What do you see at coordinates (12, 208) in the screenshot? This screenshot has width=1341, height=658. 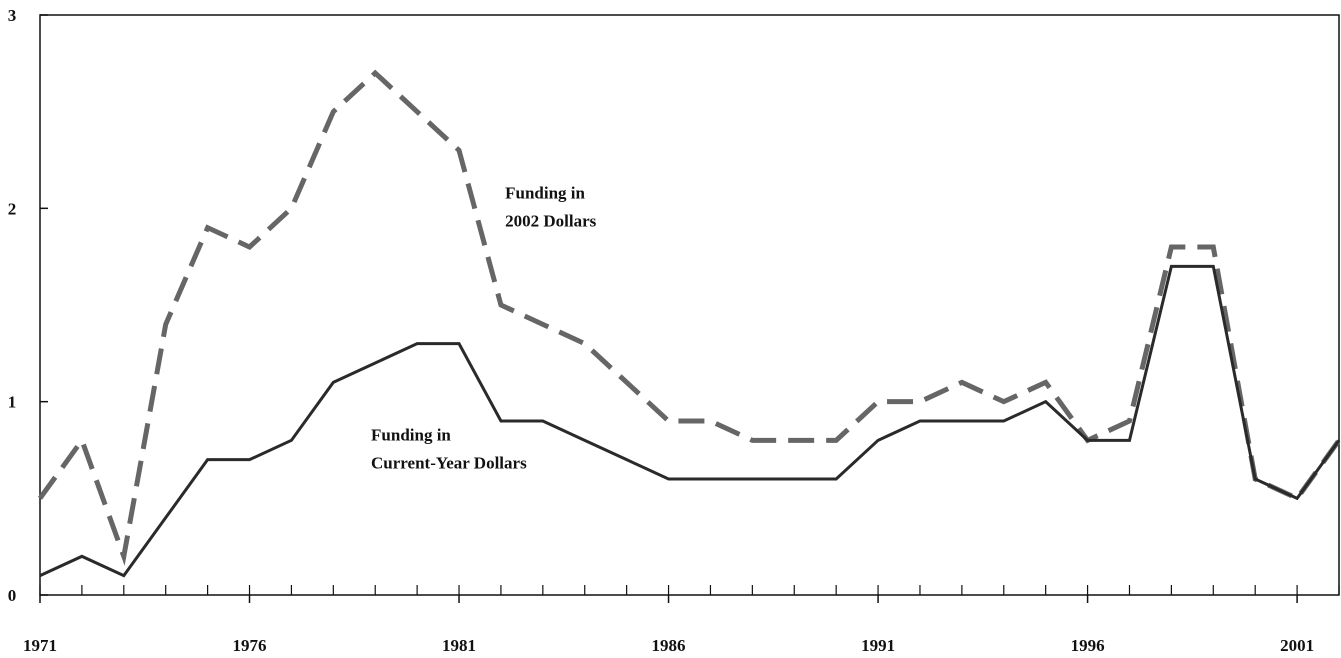 I see `y-tick-label: 2` at bounding box center [12, 208].